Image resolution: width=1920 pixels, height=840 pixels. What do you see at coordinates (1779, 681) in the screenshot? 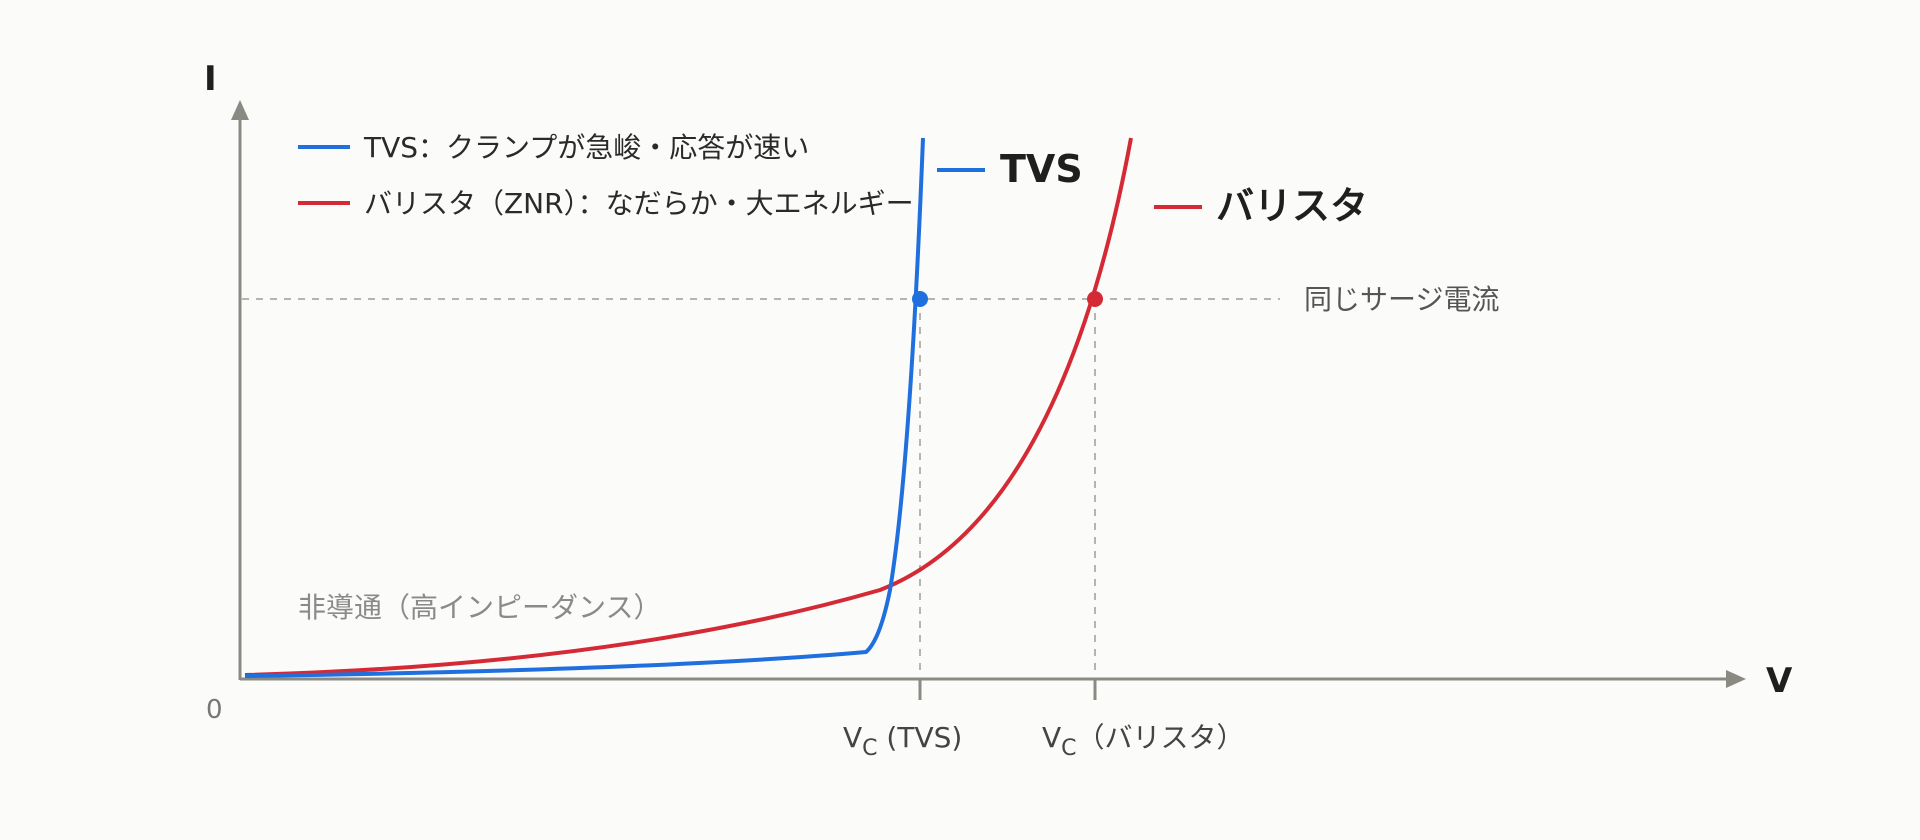
I see `x-axis-label: V` at bounding box center [1779, 681].